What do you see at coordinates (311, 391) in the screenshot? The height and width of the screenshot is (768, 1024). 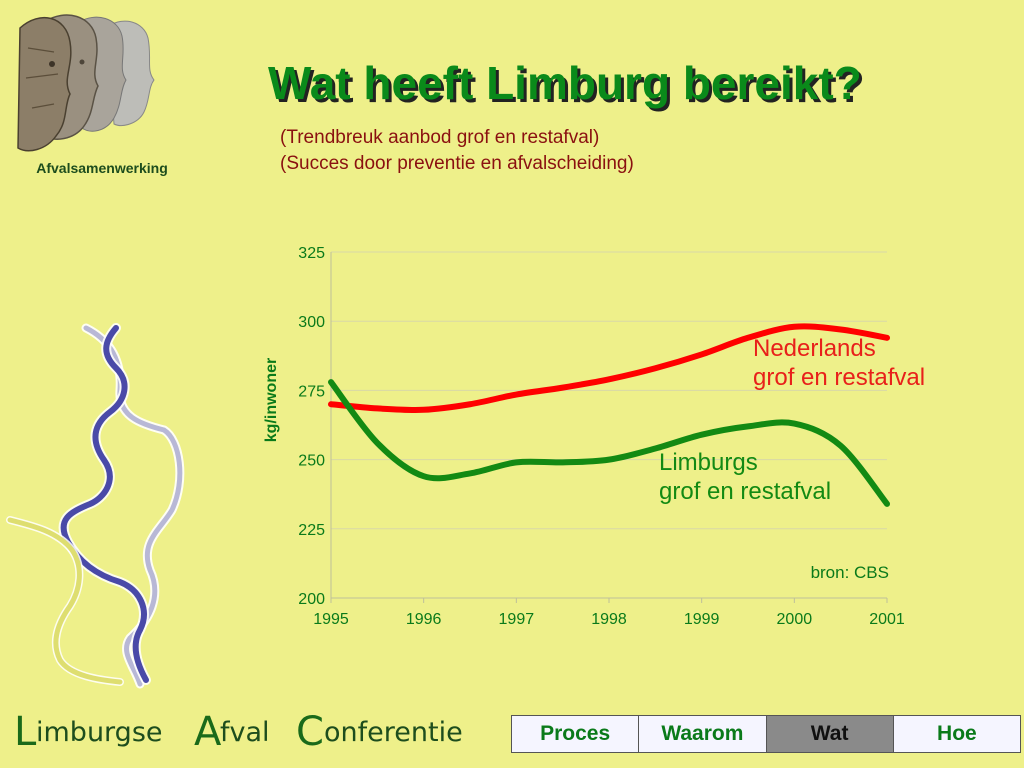 I see `y-tick-label-275: 275` at bounding box center [311, 391].